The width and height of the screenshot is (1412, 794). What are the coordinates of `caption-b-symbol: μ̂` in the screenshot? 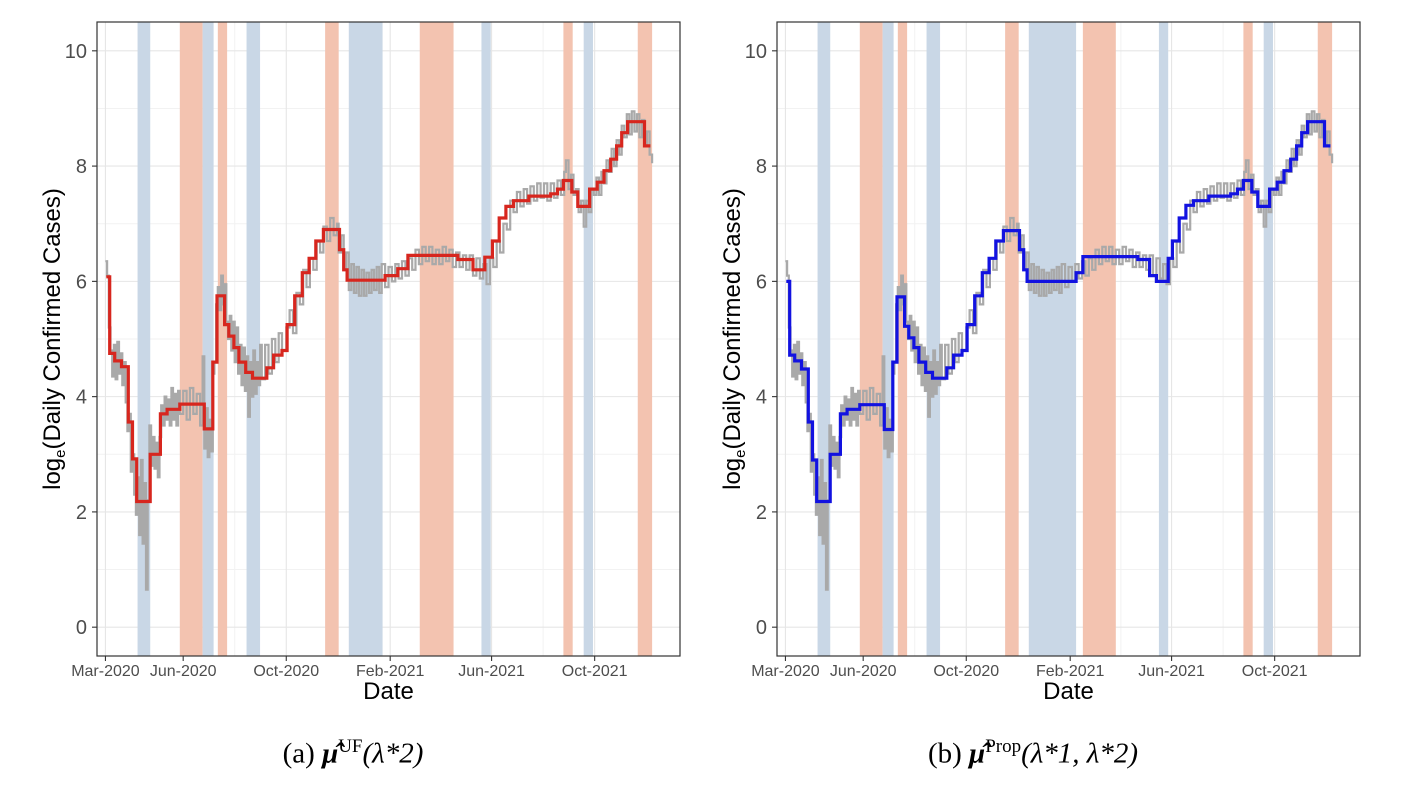 It's located at (977, 753).